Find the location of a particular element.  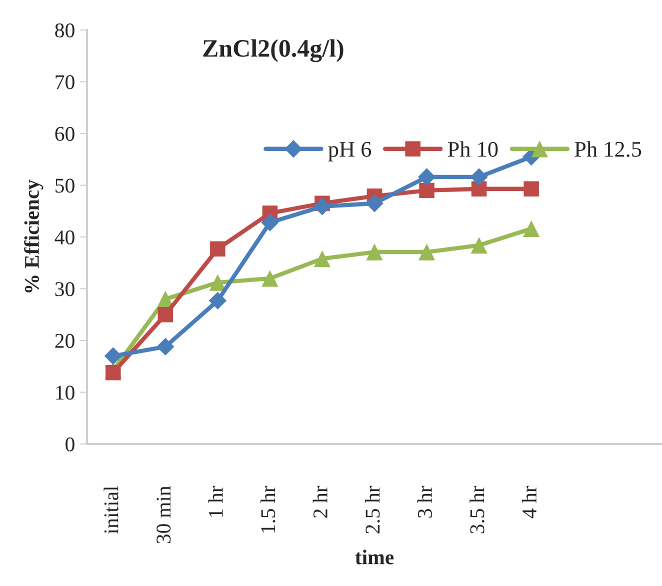

x-tick-label: 3.5 hr is located at coordinates (477, 510).